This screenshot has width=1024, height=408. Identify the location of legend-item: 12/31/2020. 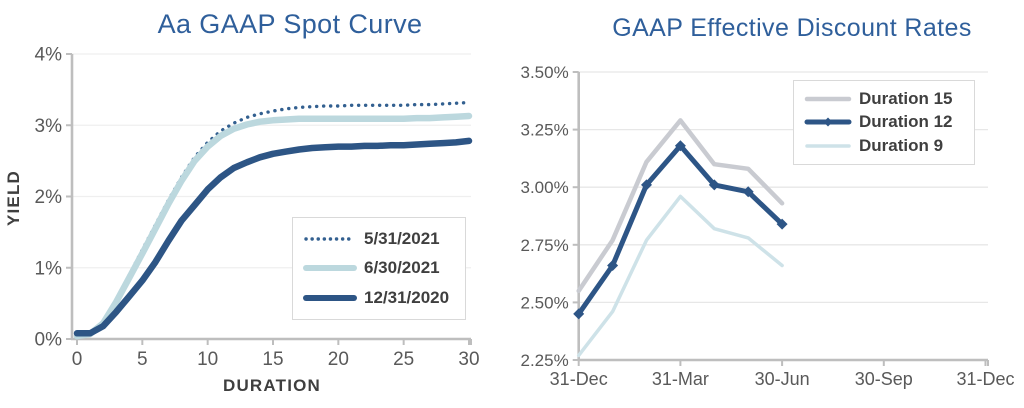
(379, 298).